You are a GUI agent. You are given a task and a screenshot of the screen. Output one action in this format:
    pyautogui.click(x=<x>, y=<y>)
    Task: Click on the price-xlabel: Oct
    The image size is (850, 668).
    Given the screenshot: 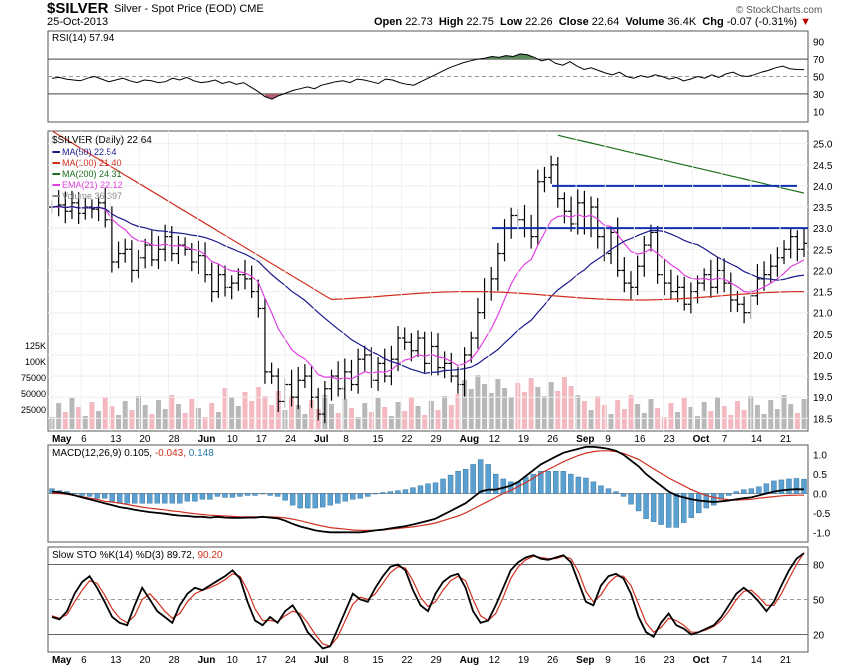 What is the action you would take?
    pyautogui.click(x=701, y=439)
    